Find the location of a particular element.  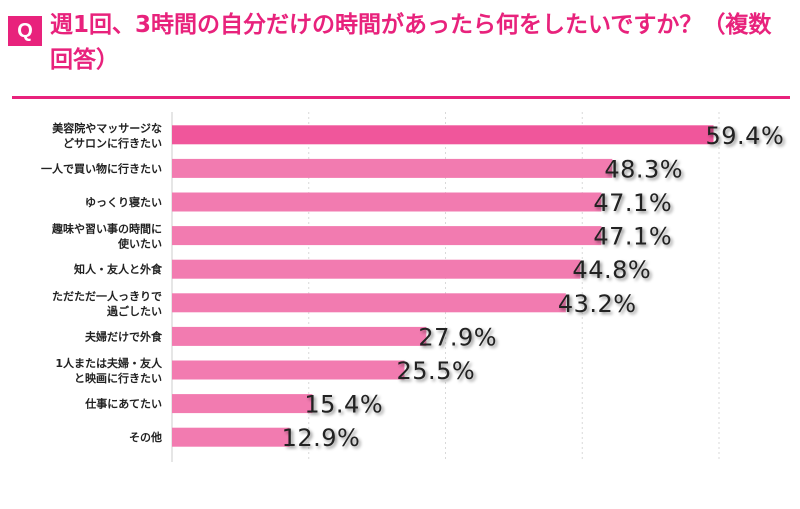

category-label-8: 仕事にあてたい is located at coordinates (123, 404).